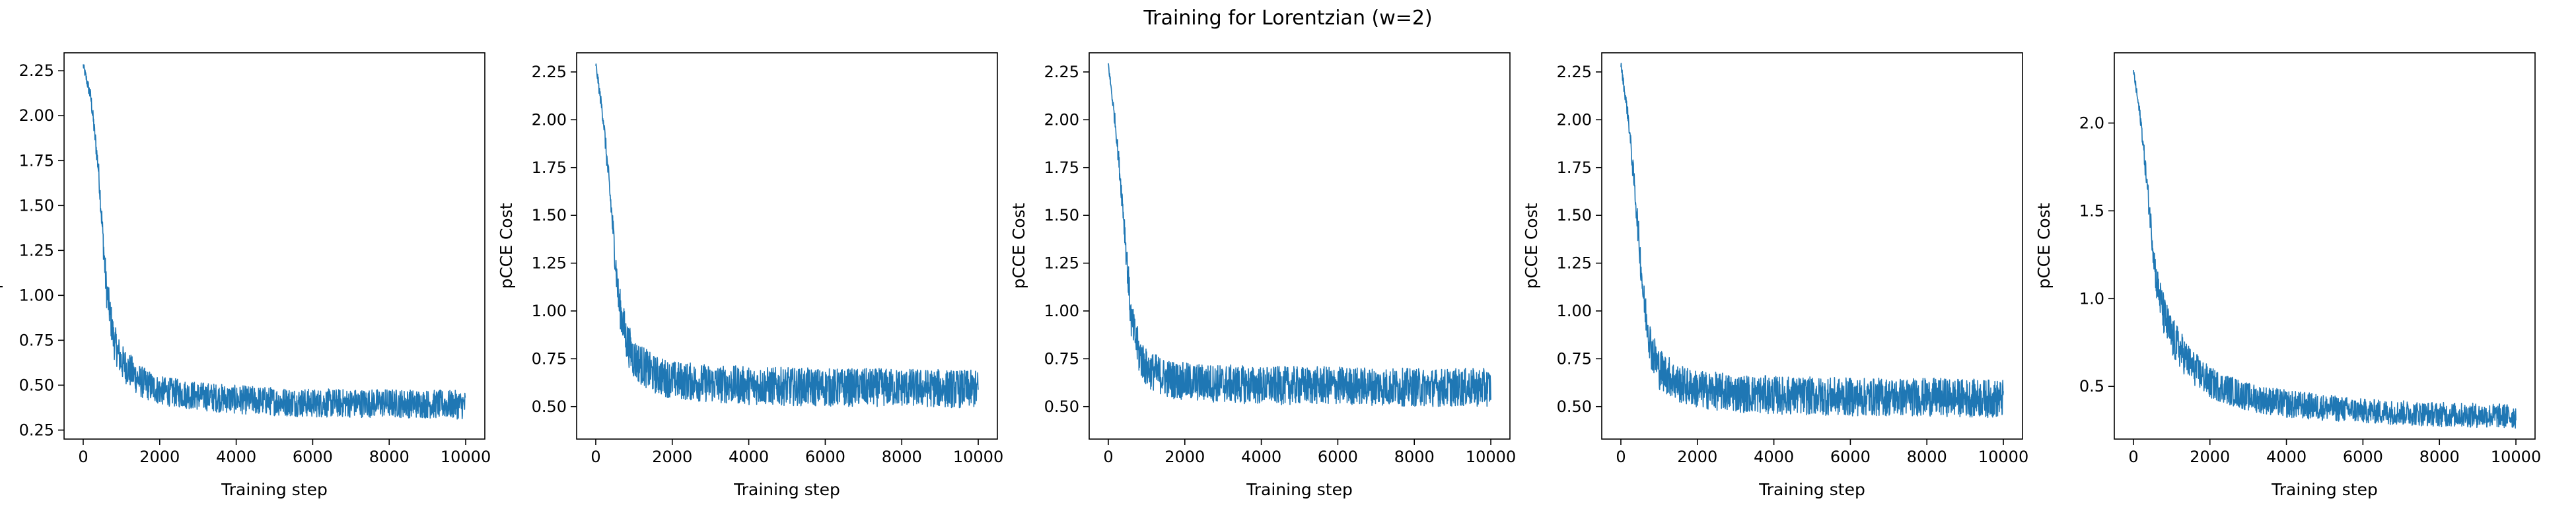 The height and width of the screenshot is (515, 2576). What do you see at coordinates (2092, 386) in the screenshot?
I see `y-tick-label: 0.5` at bounding box center [2092, 386].